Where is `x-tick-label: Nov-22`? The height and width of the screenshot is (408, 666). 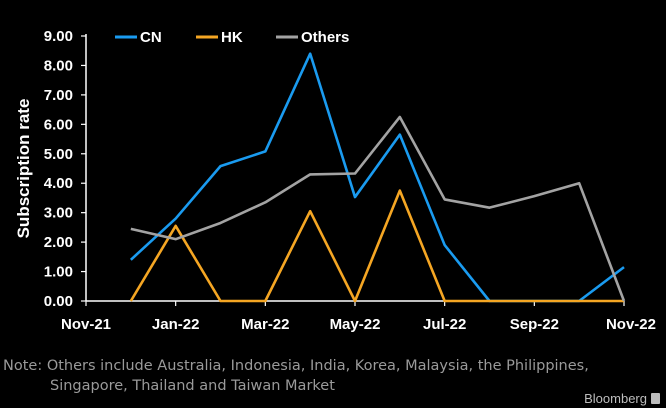
x-tick-label: Nov-22 is located at coordinates (631, 324).